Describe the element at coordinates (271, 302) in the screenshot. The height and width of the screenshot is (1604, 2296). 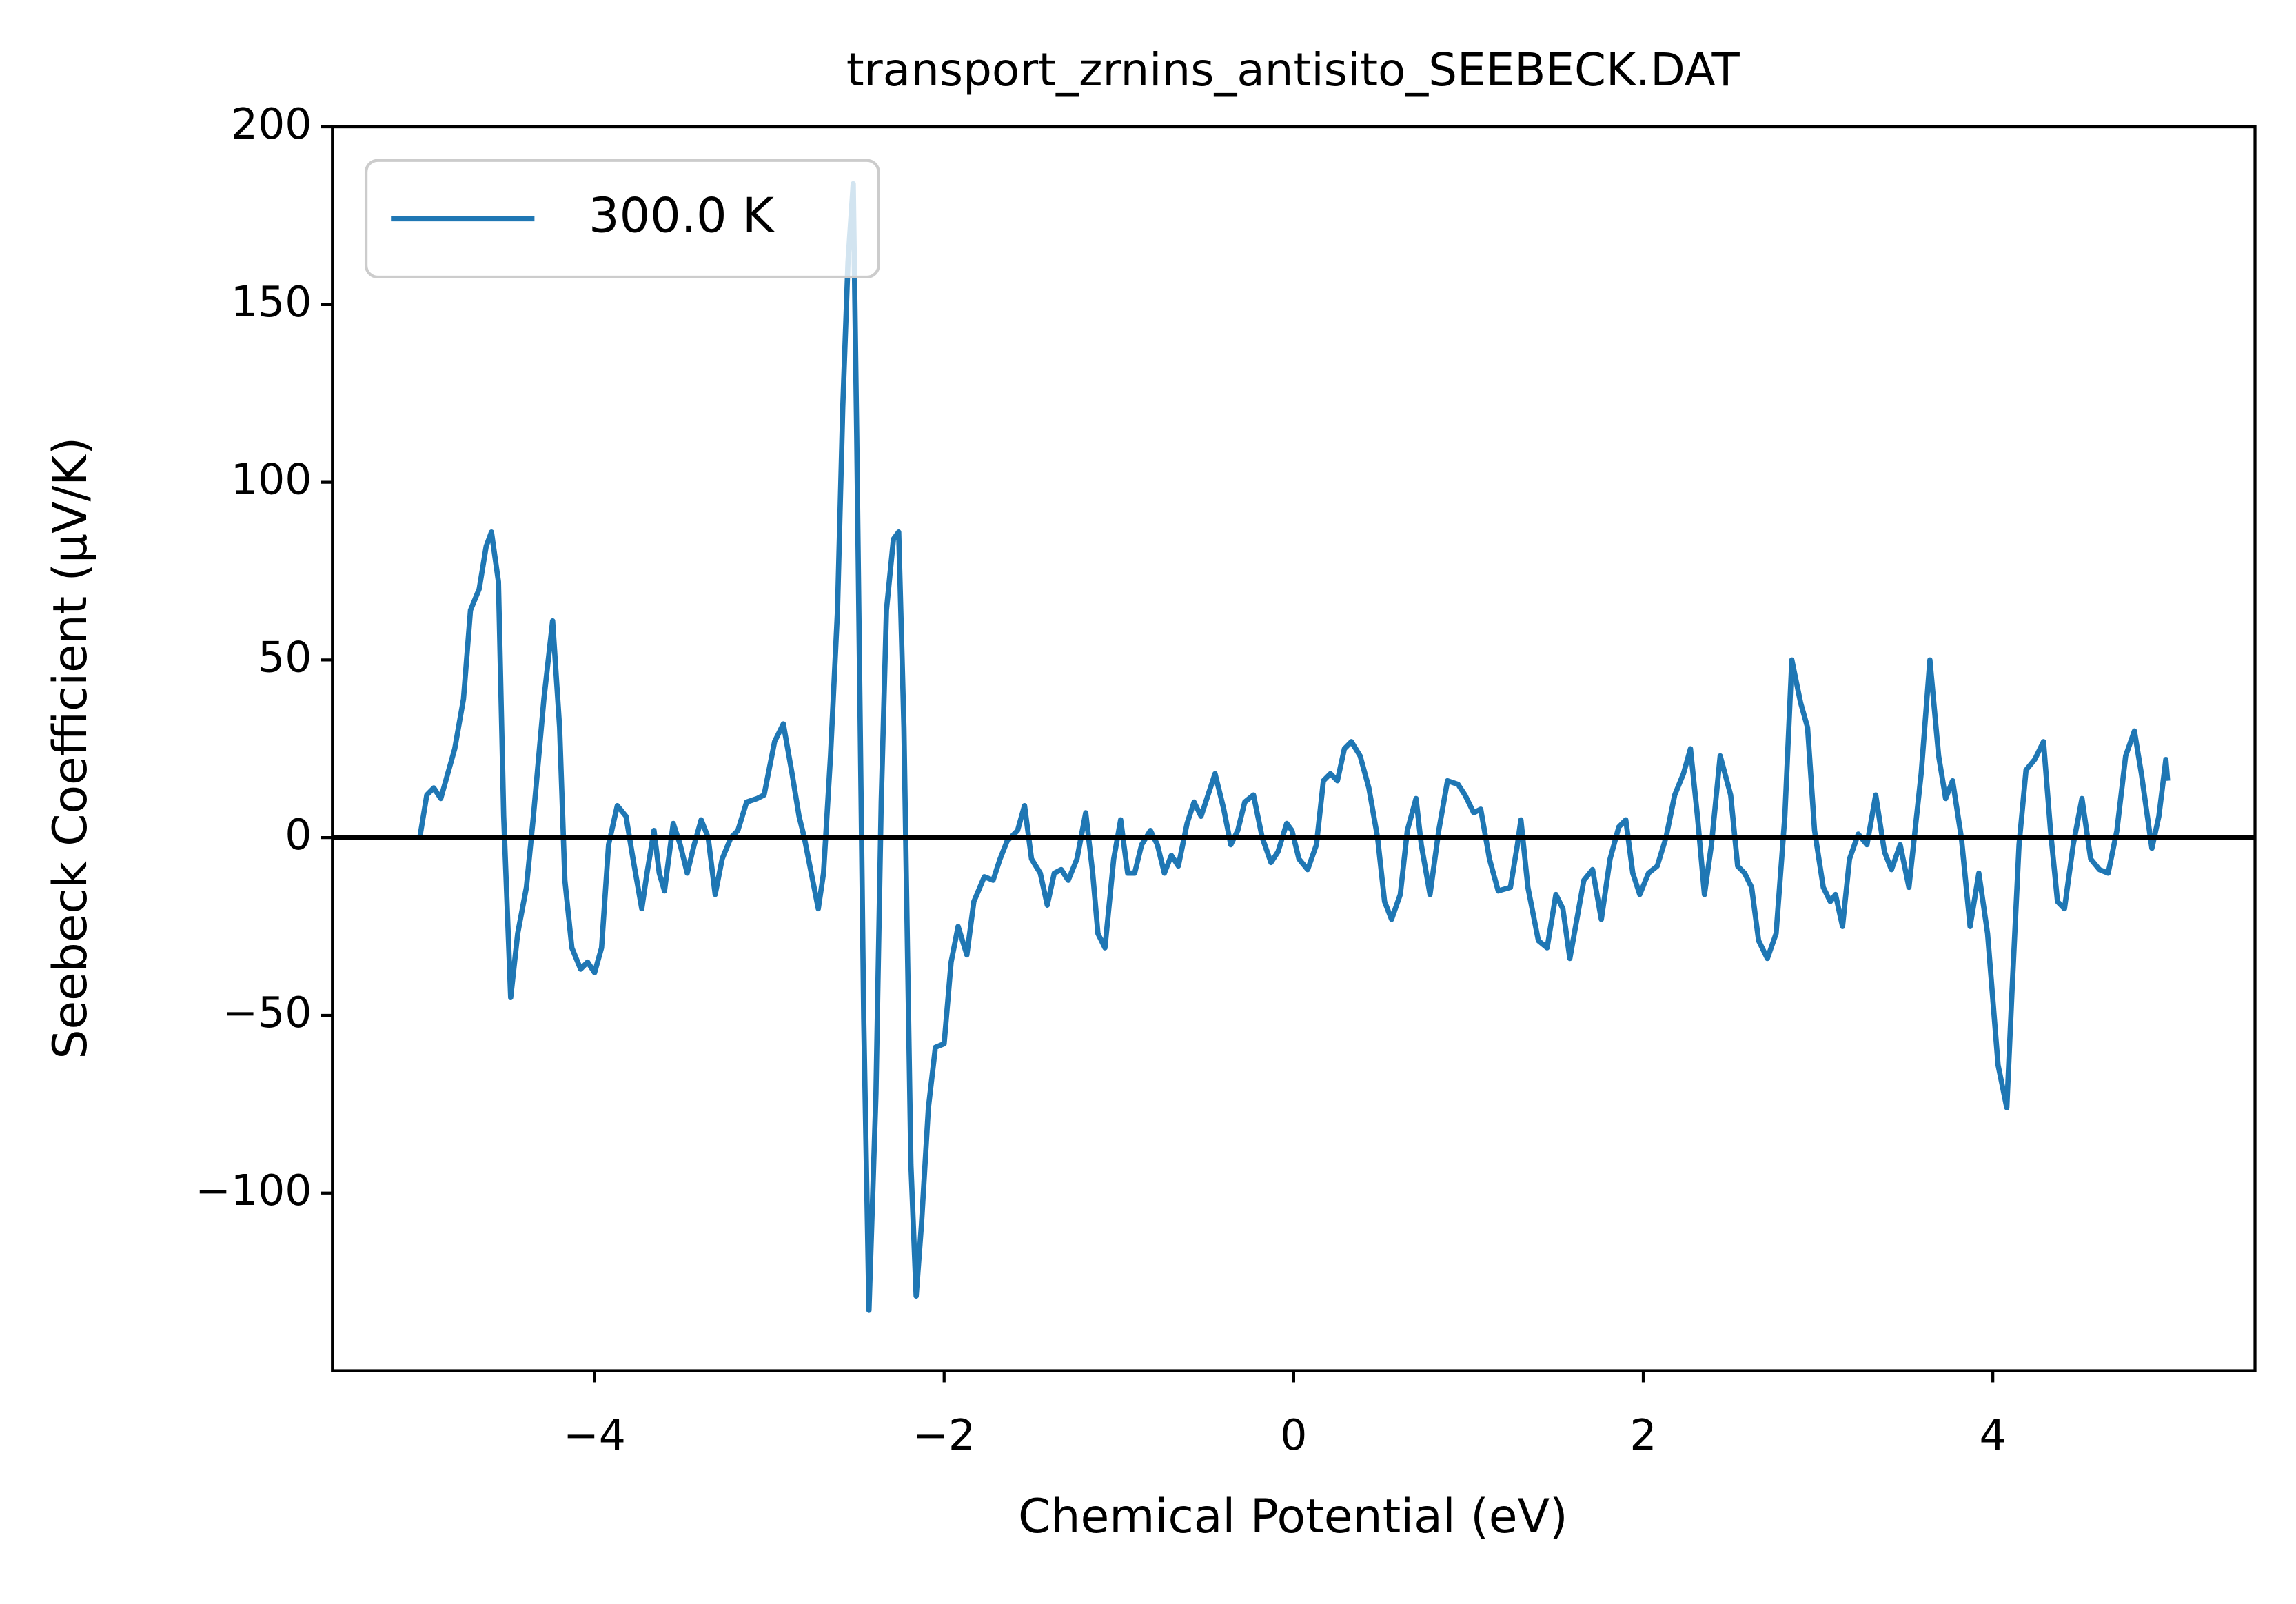
I see `y-tick-label: 150` at that location.